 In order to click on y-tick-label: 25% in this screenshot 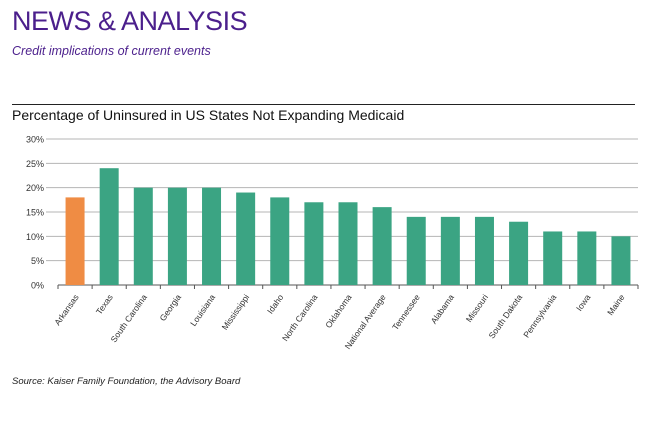, I will do `click(35, 164)`.